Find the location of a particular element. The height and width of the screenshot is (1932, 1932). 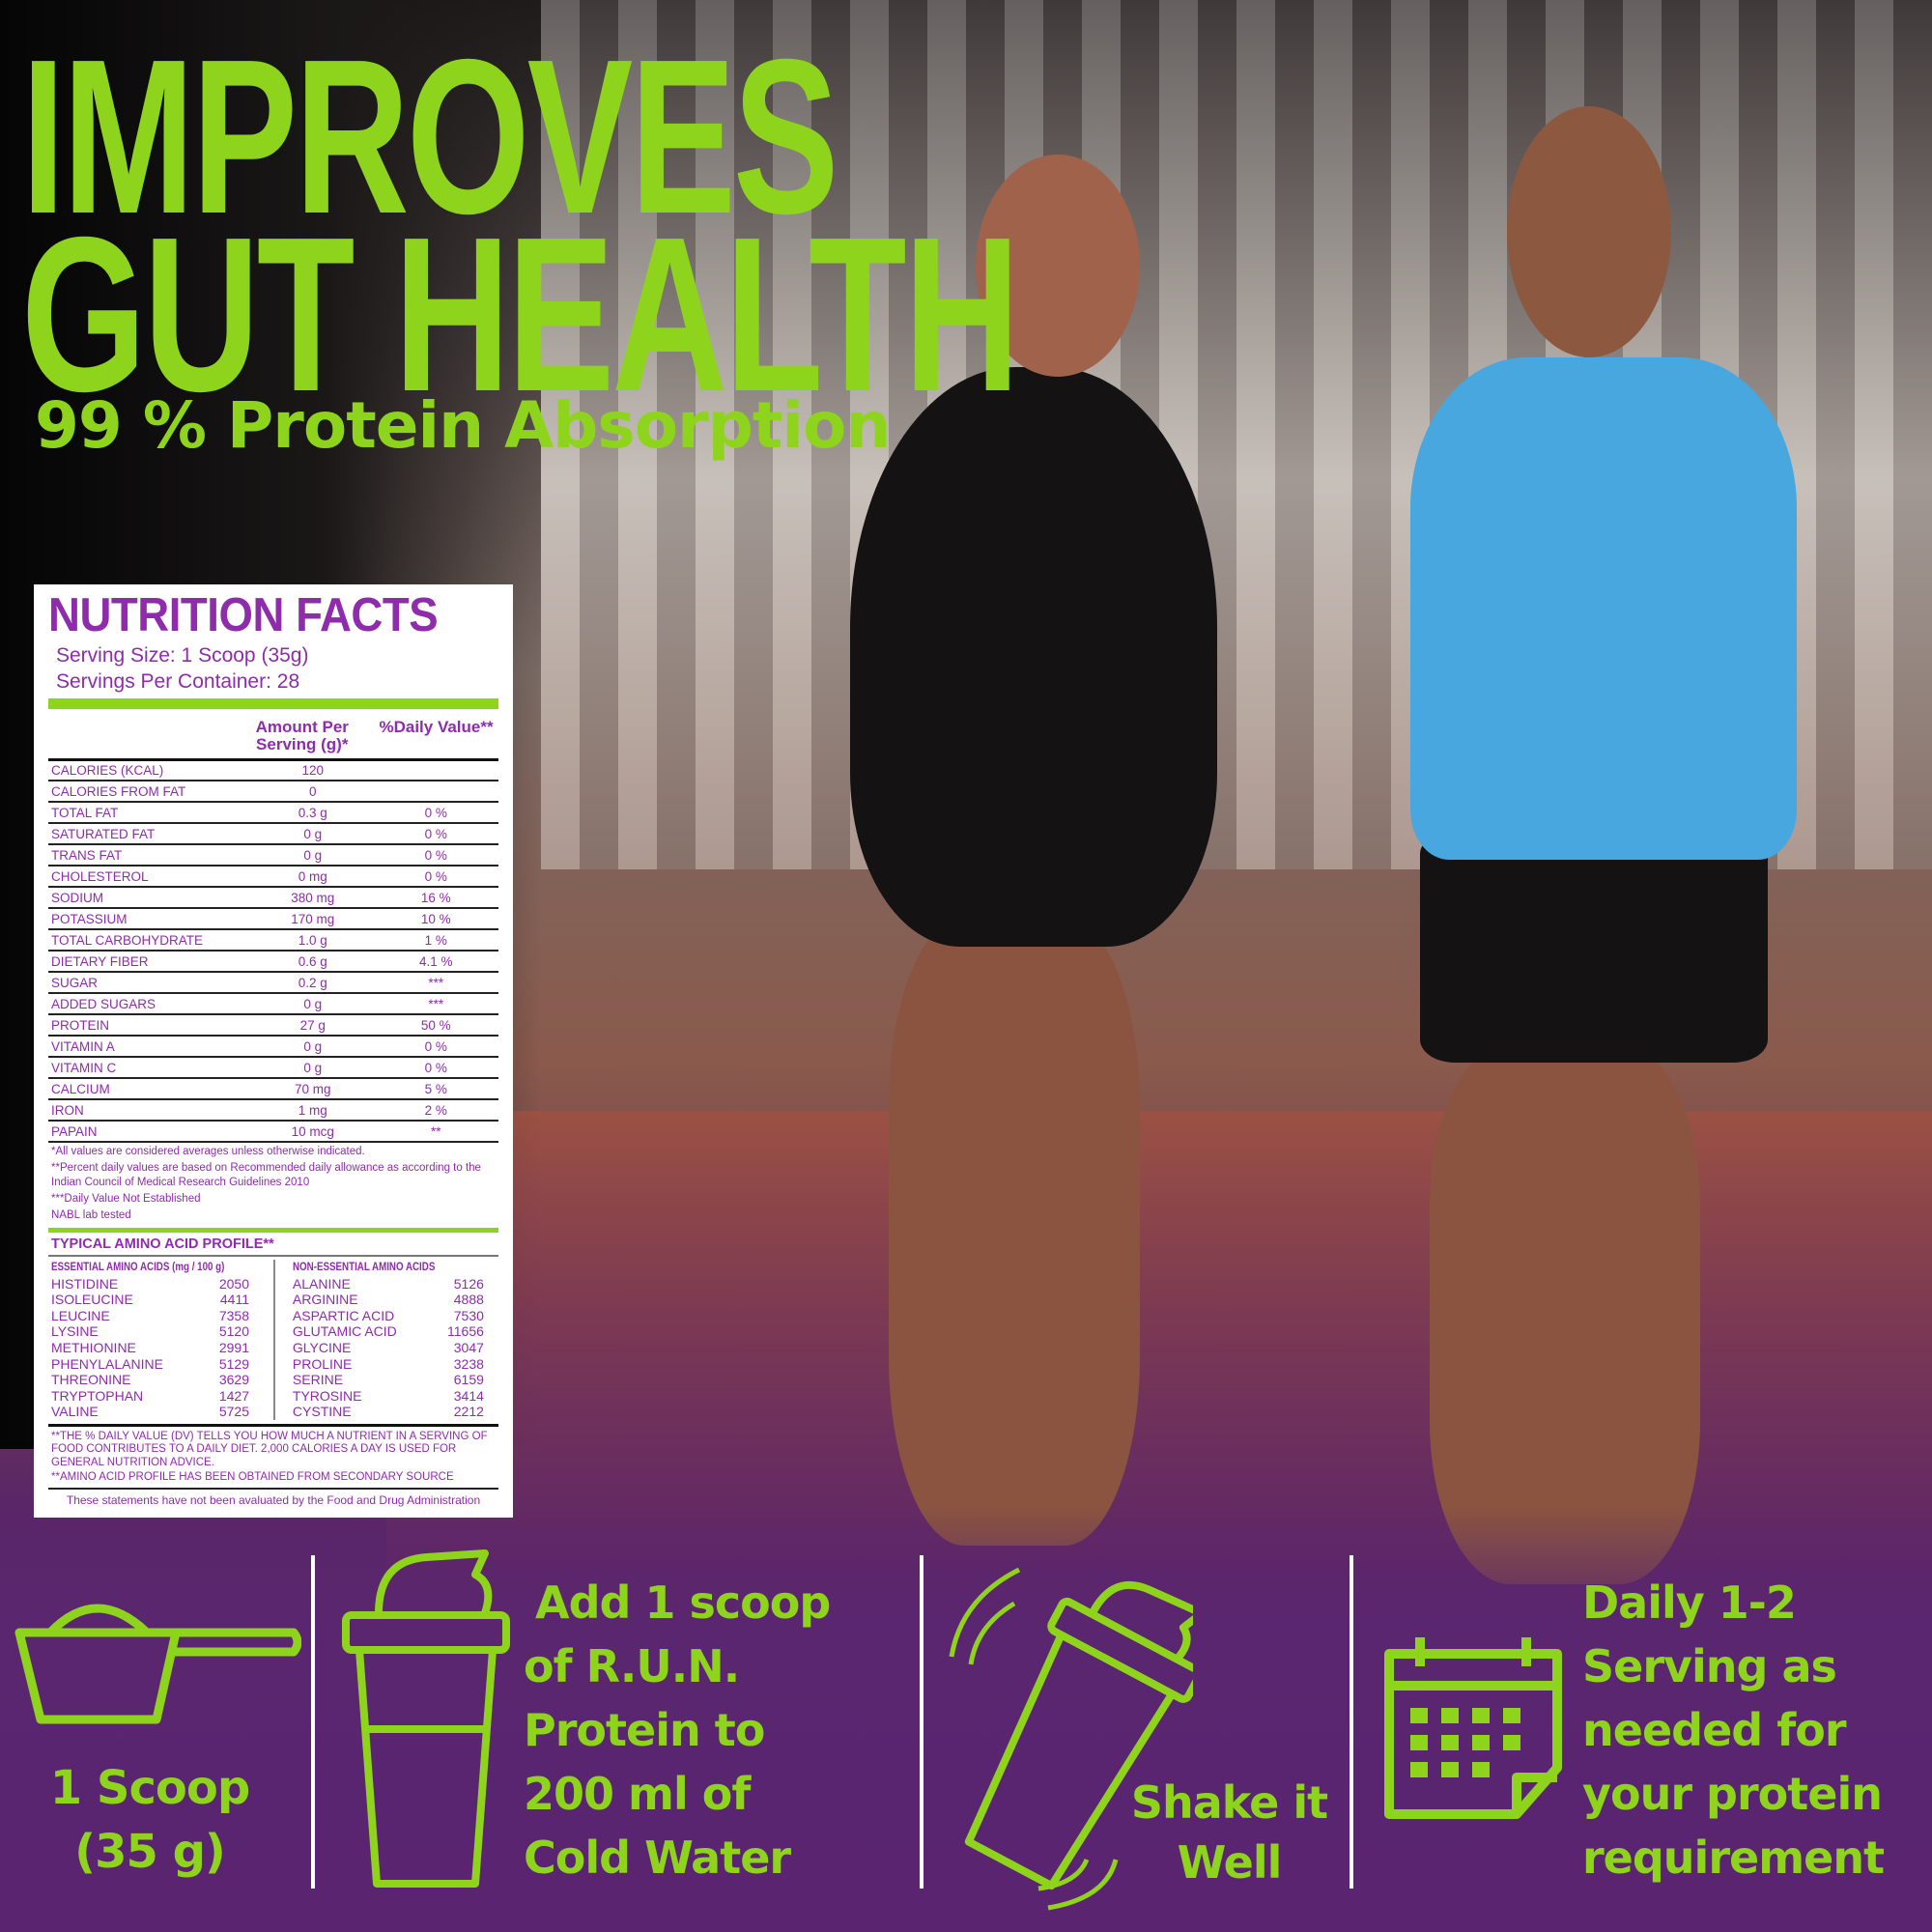

nutrient-amount: 0 mg is located at coordinates (312, 876).